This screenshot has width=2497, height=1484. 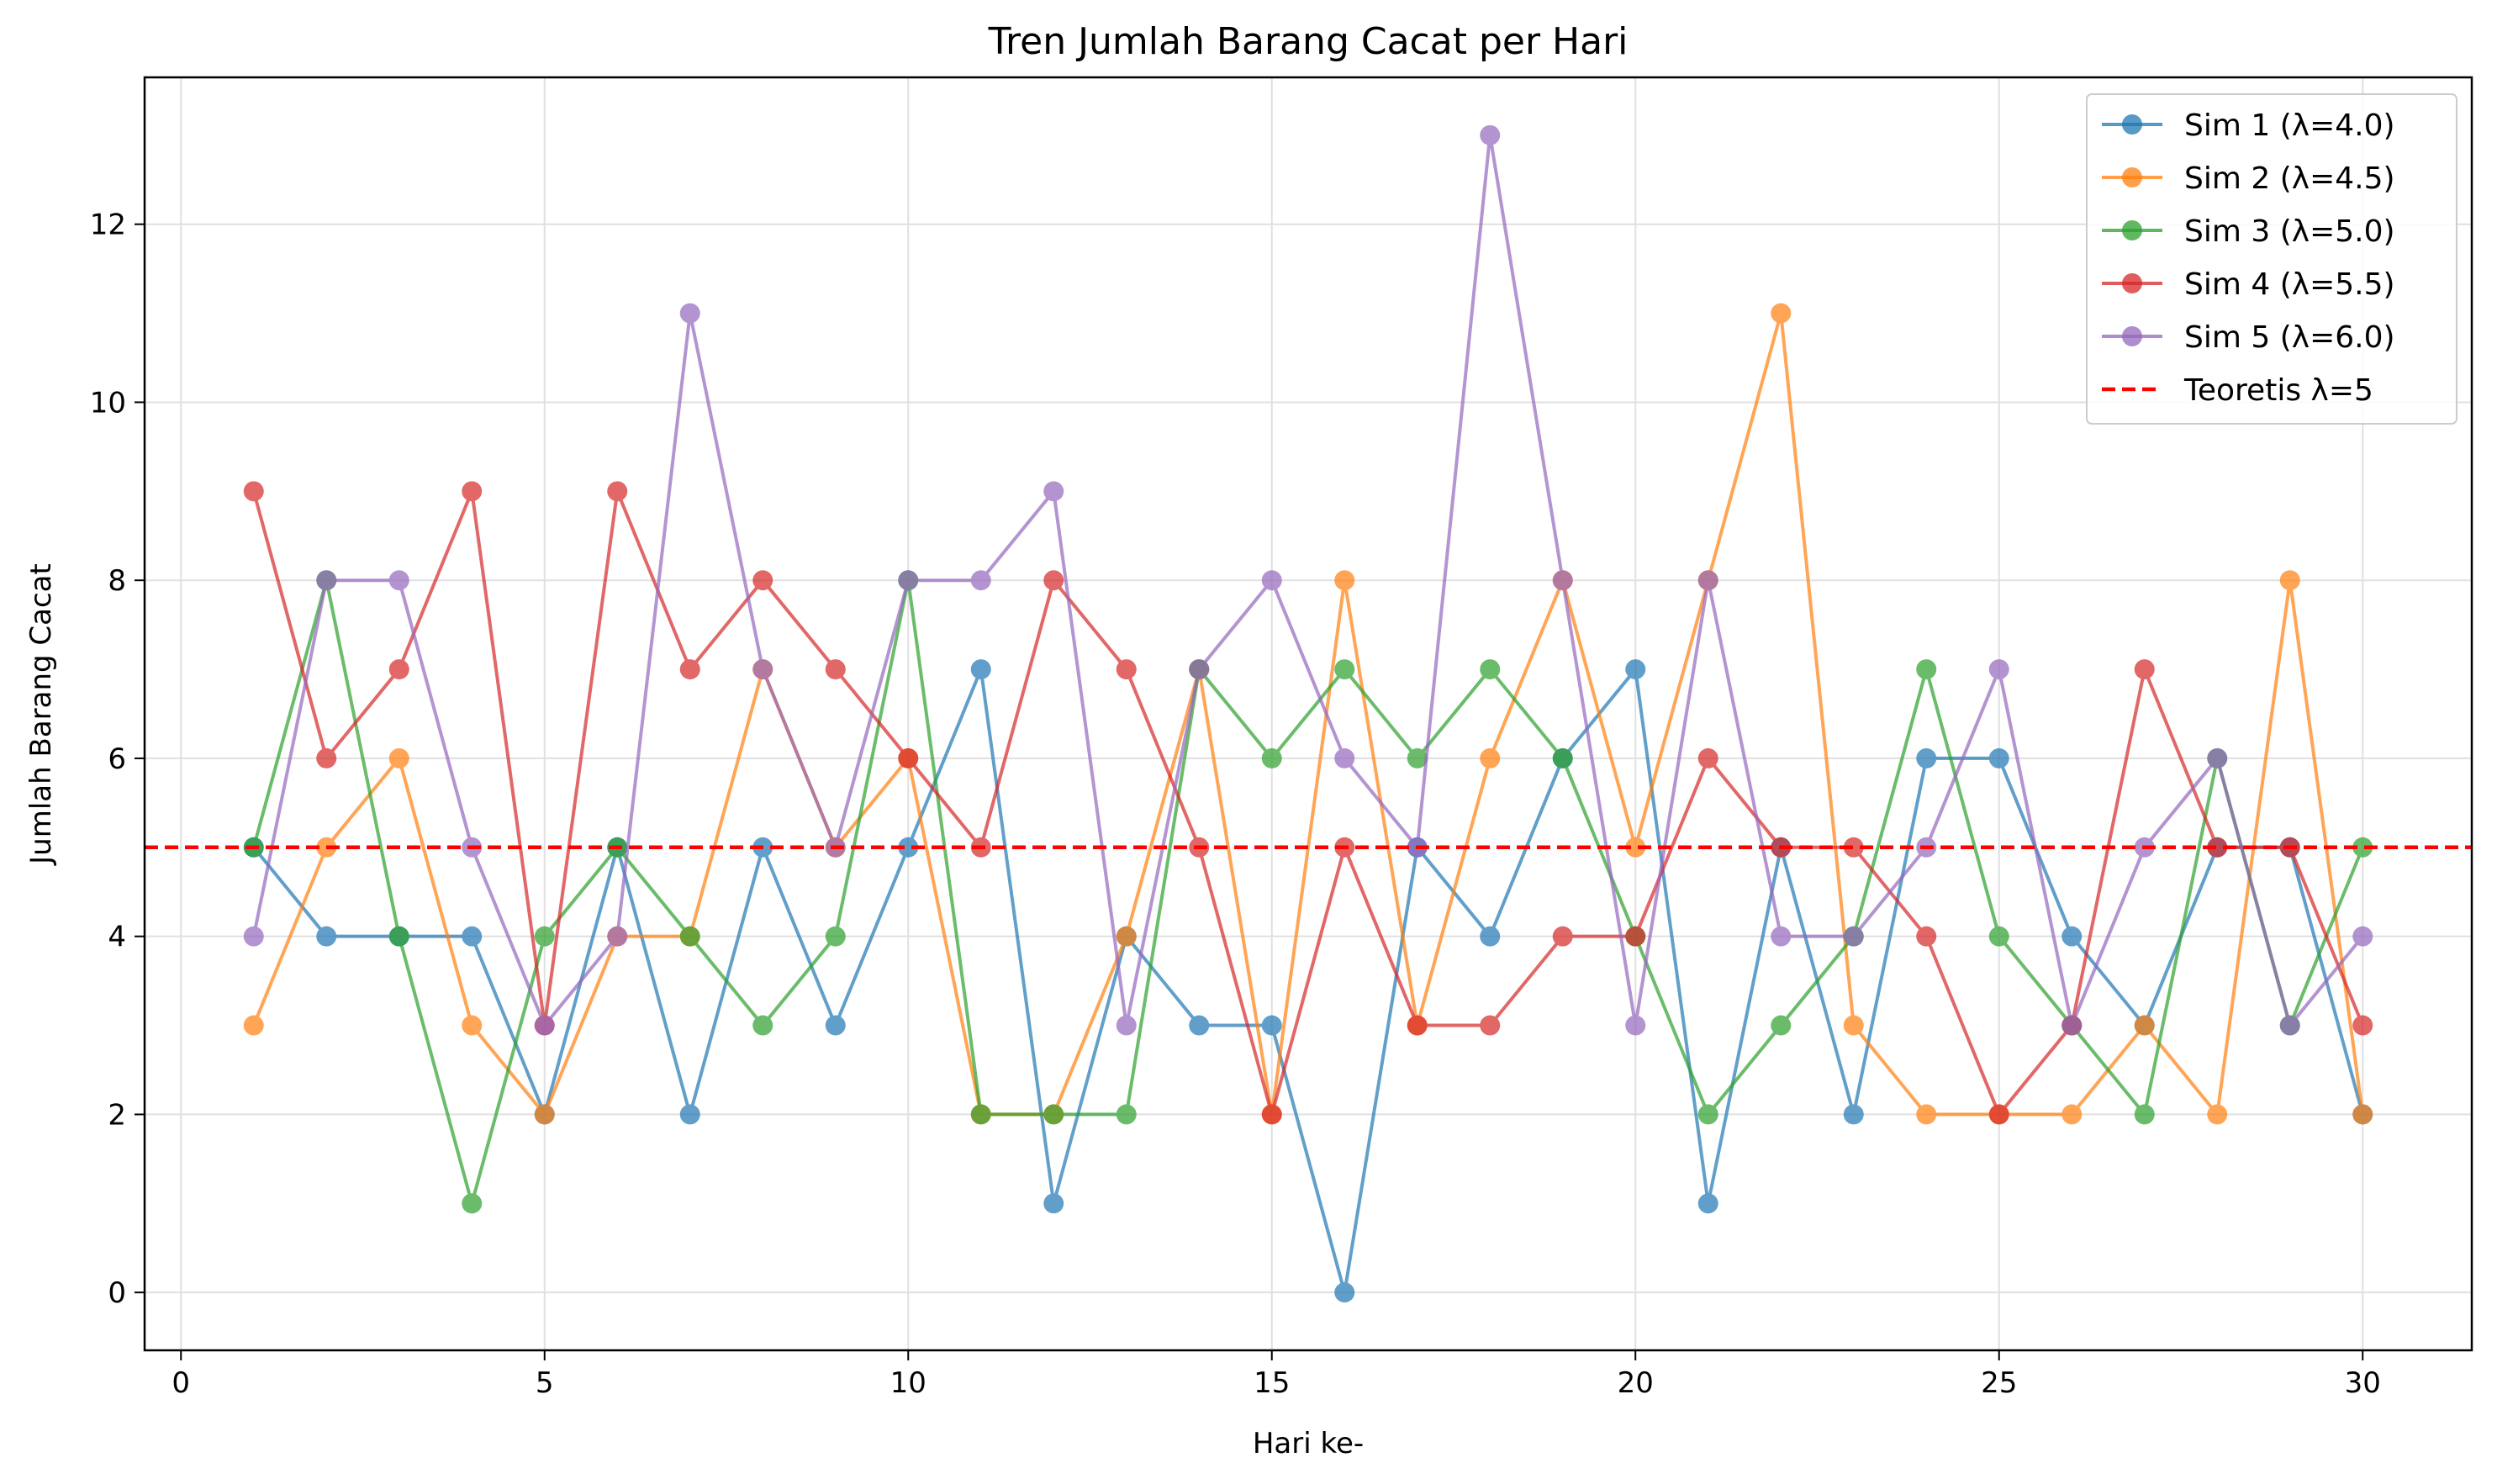 What do you see at coordinates (2248, 178) in the screenshot?
I see `legend-item: Sim 2 (λ=4.5)` at bounding box center [2248, 178].